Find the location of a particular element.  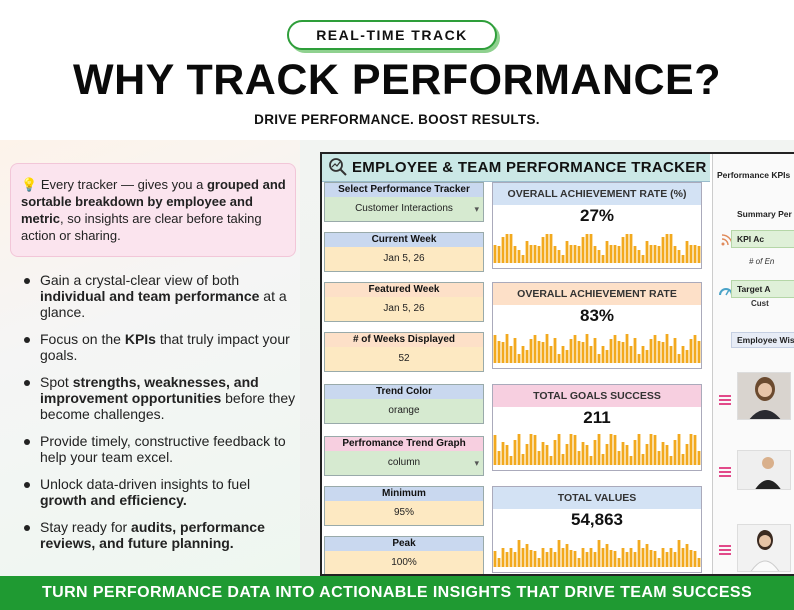

setting-field: Minimum 95% is located at coordinates (404, 506).